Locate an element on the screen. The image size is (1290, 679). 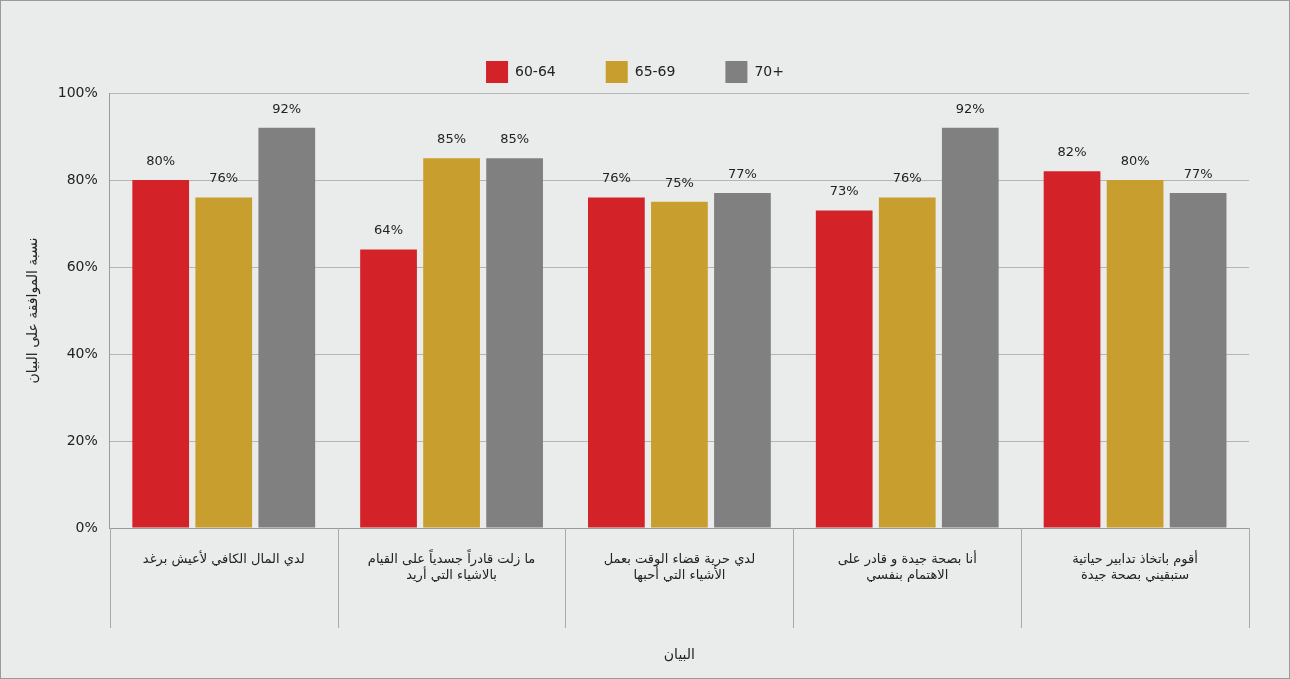
y-tick-label: 20% is located at coordinates (82, 439).